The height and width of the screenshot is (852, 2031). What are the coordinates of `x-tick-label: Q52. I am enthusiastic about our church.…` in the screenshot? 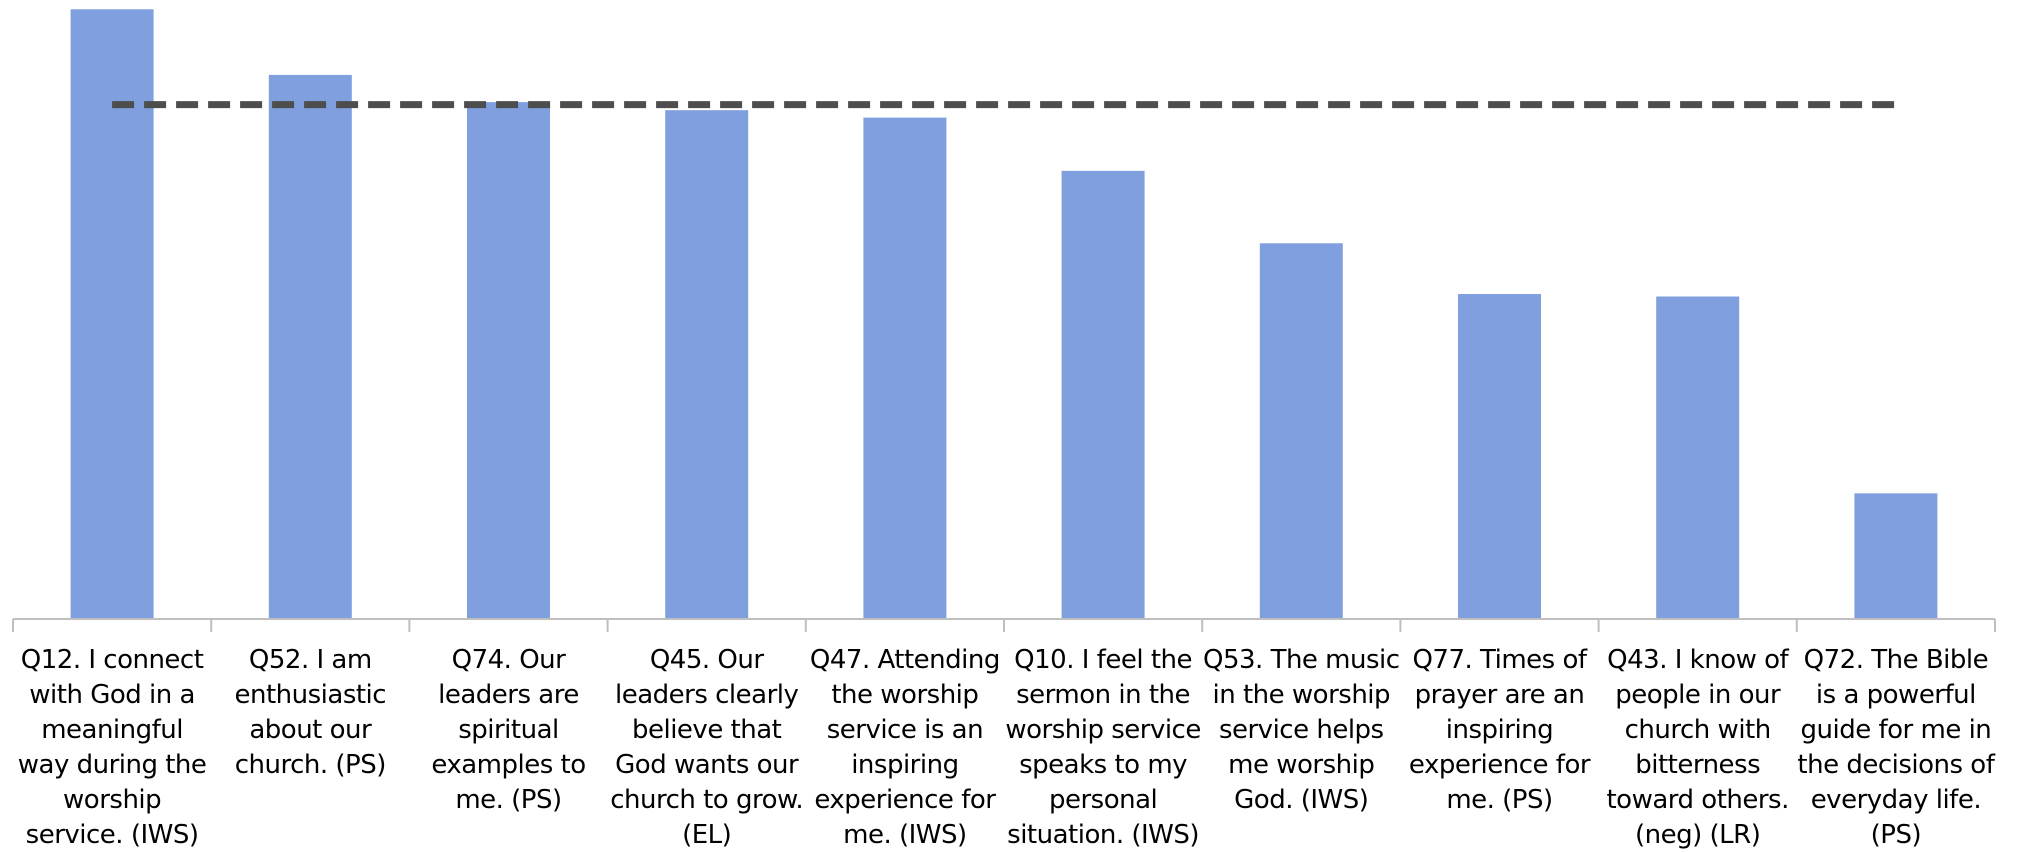 It's located at (310, 712).